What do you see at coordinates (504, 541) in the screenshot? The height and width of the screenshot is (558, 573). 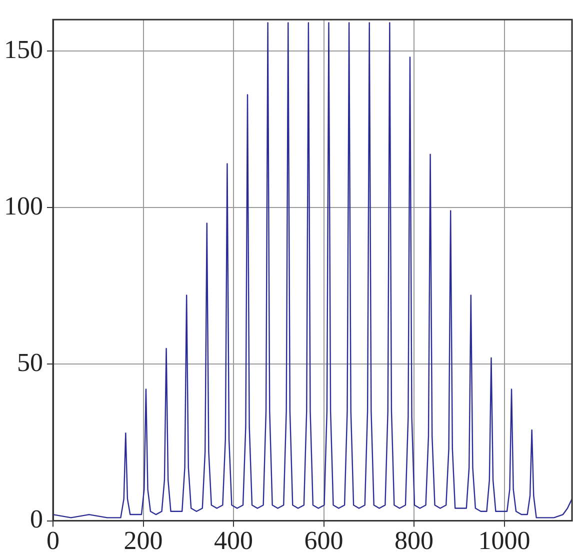 I see `x-tick-label: 1000` at bounding box center [504, 541].